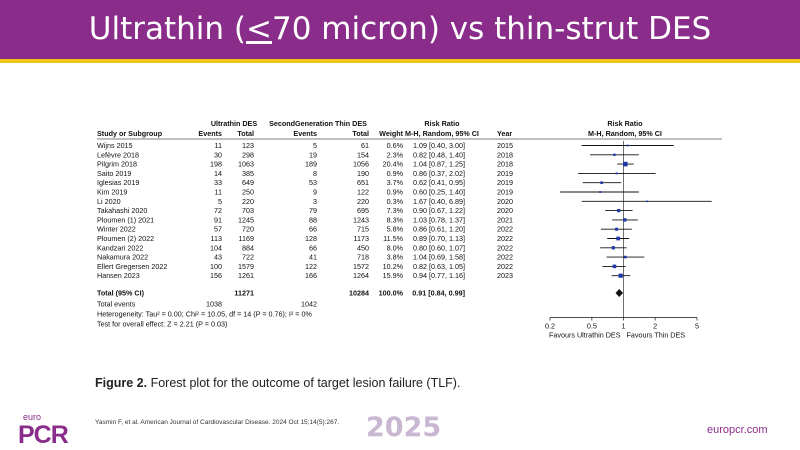 This screenshot has height=450, width=800. What do you see at coordinates (218, 219) in the screenshot?
I see `study-events-ultrathin: 91` at bounding box center [218, 219].